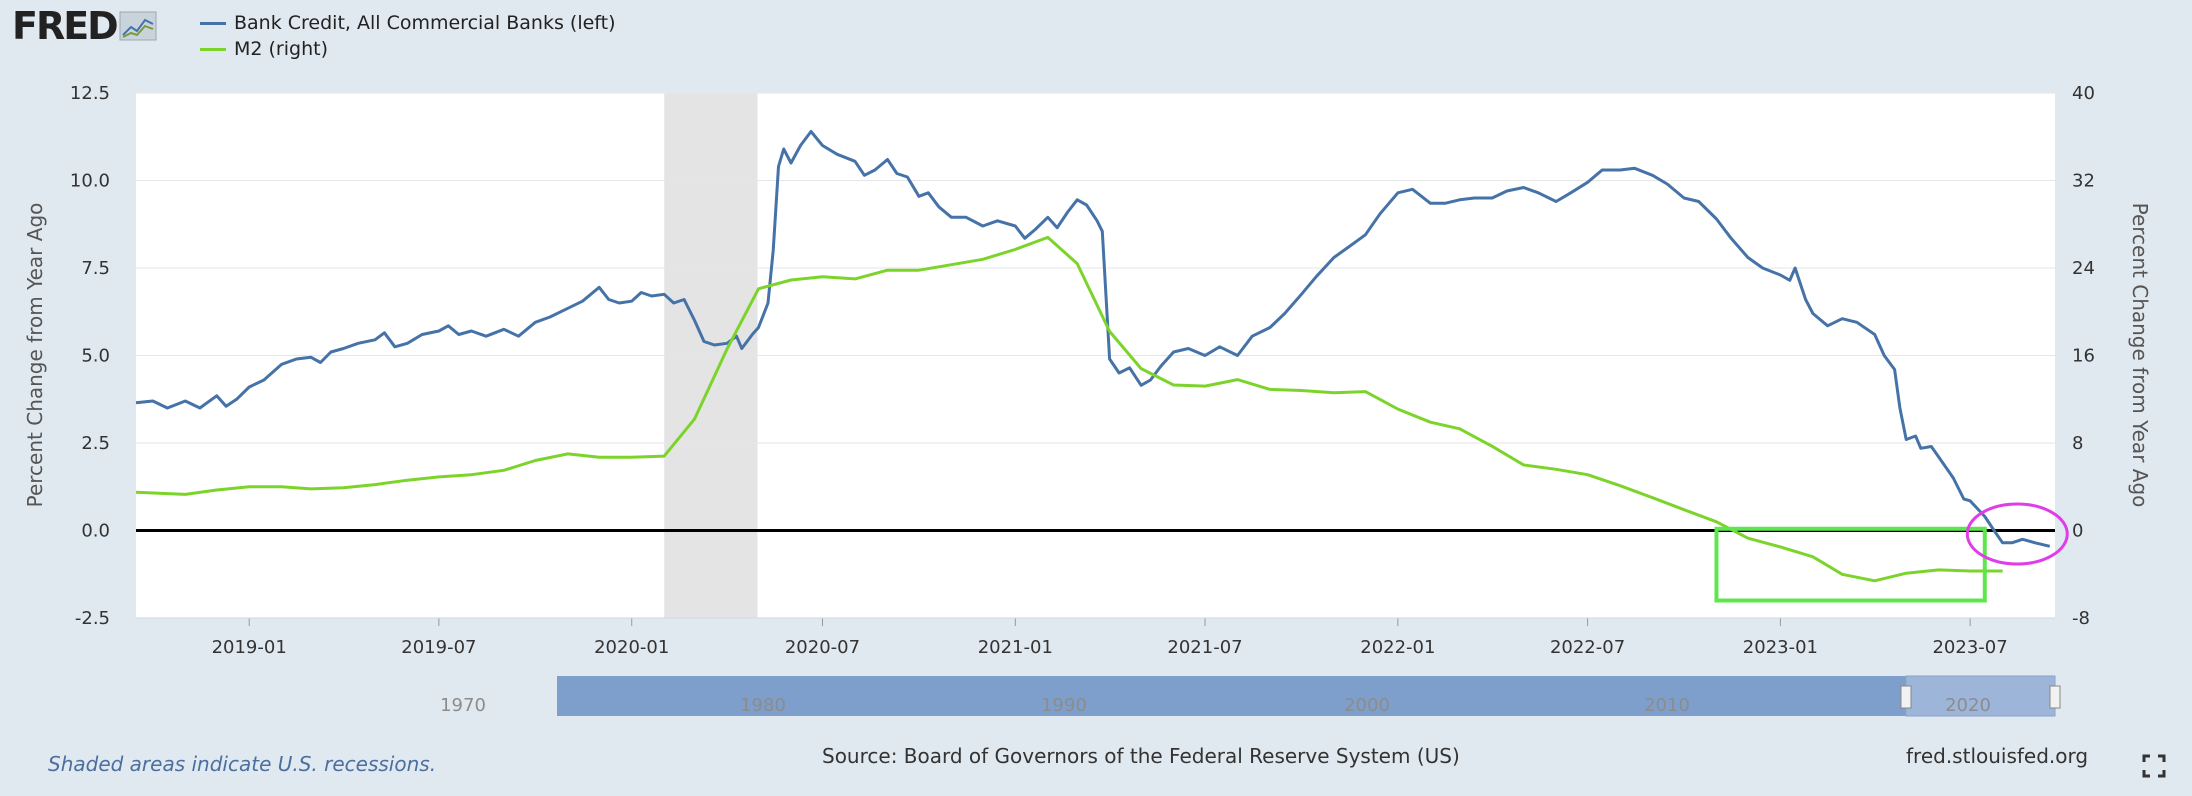  Describe the element at coordinates (1204, 647) in the screenshot. I see `x-tick: 2021-07` at that location.